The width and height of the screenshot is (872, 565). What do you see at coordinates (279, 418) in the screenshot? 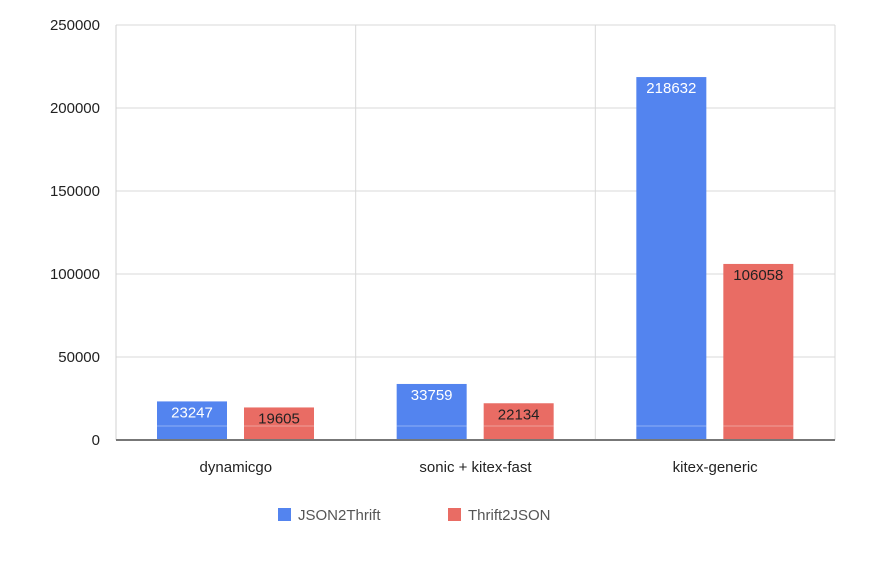
I see `data-label: 19605` at bounding box center [279, 418].